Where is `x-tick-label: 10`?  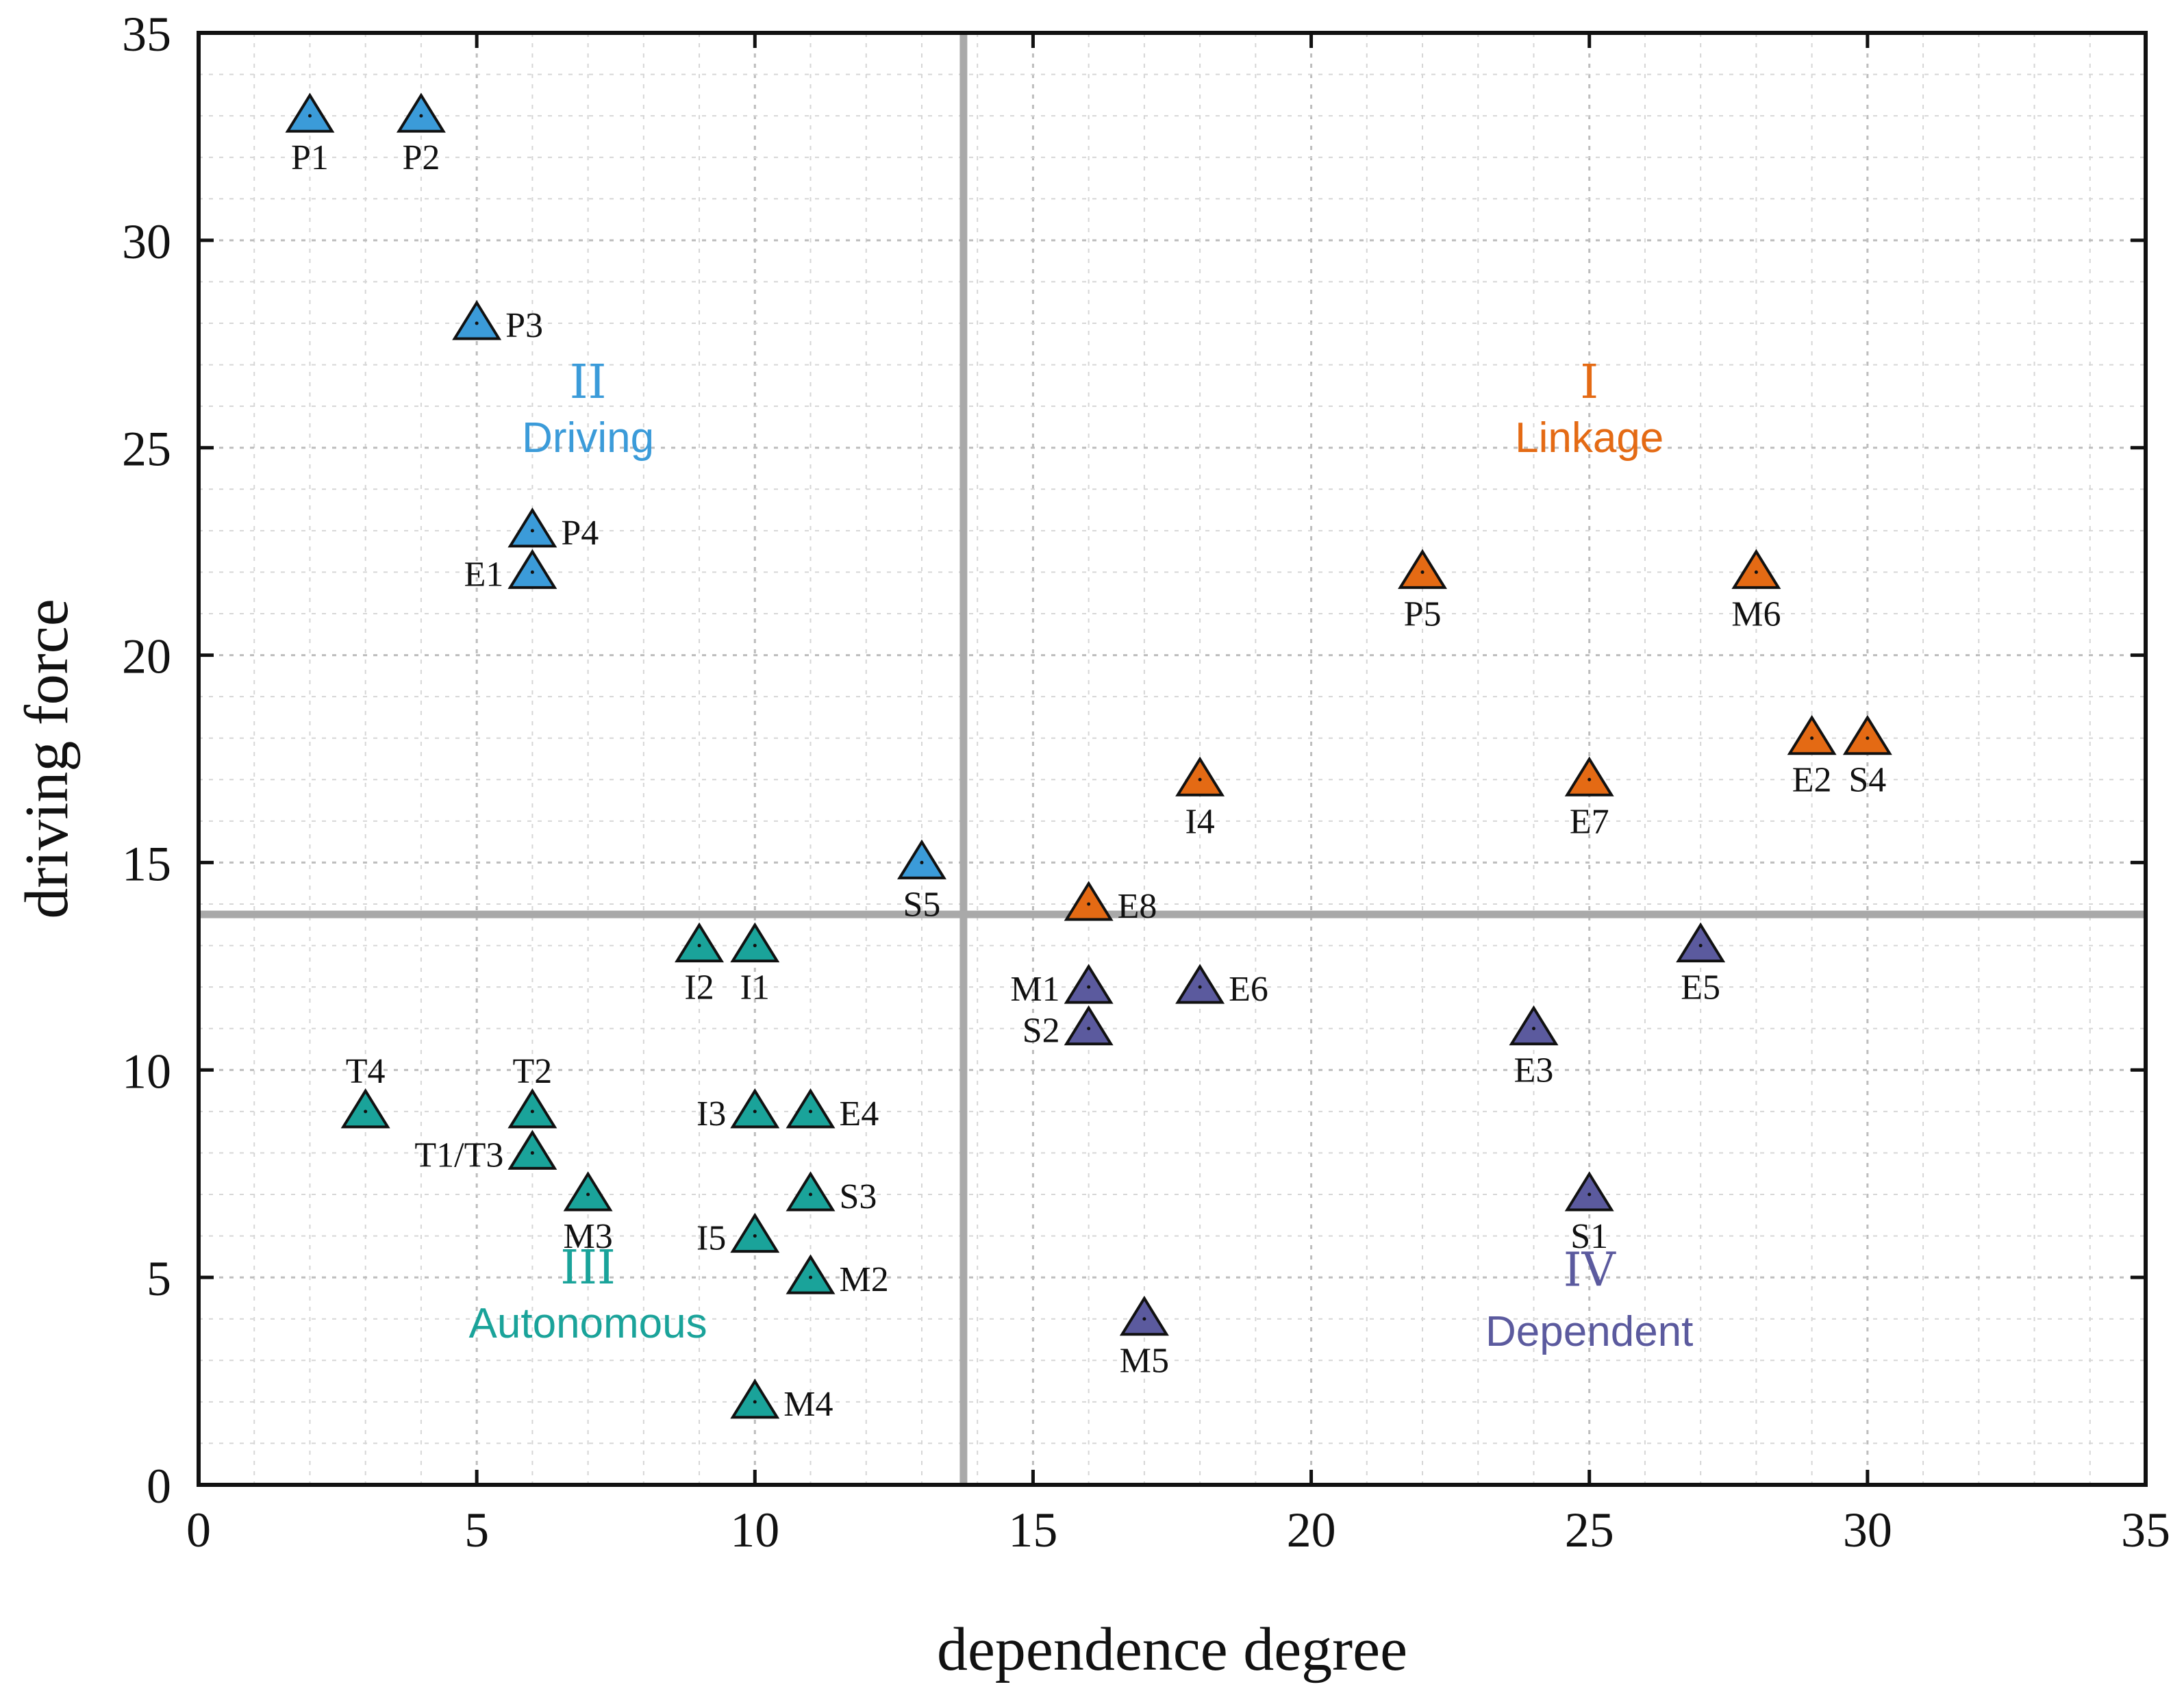
x-tick-label: 10 is located at coordinates (754, 1530).